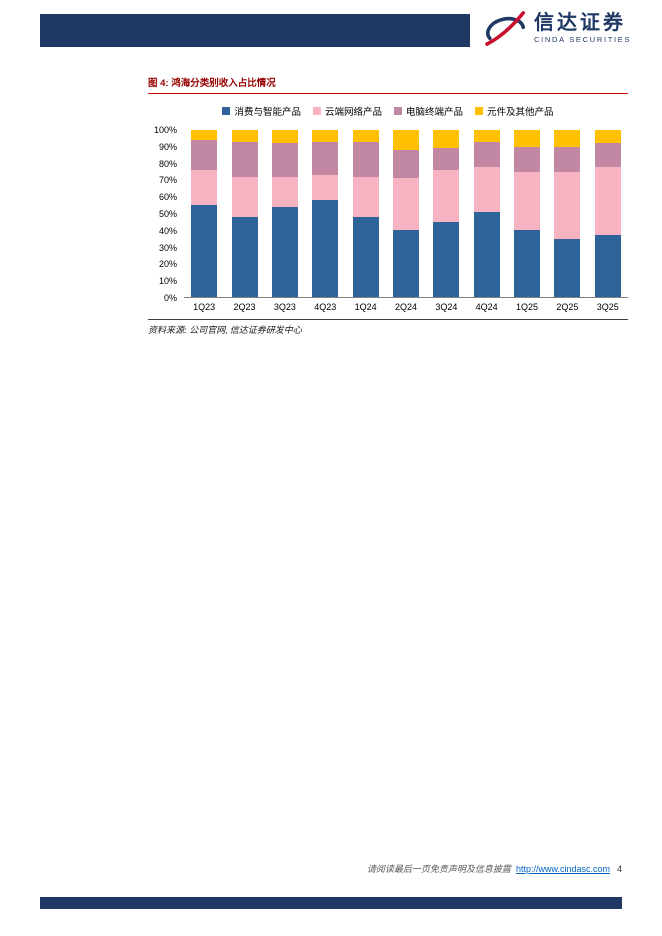 The width and height of the screenshot is (662, 936). I want to click on legend-item: 电脑终端产品, so click(428, 111).